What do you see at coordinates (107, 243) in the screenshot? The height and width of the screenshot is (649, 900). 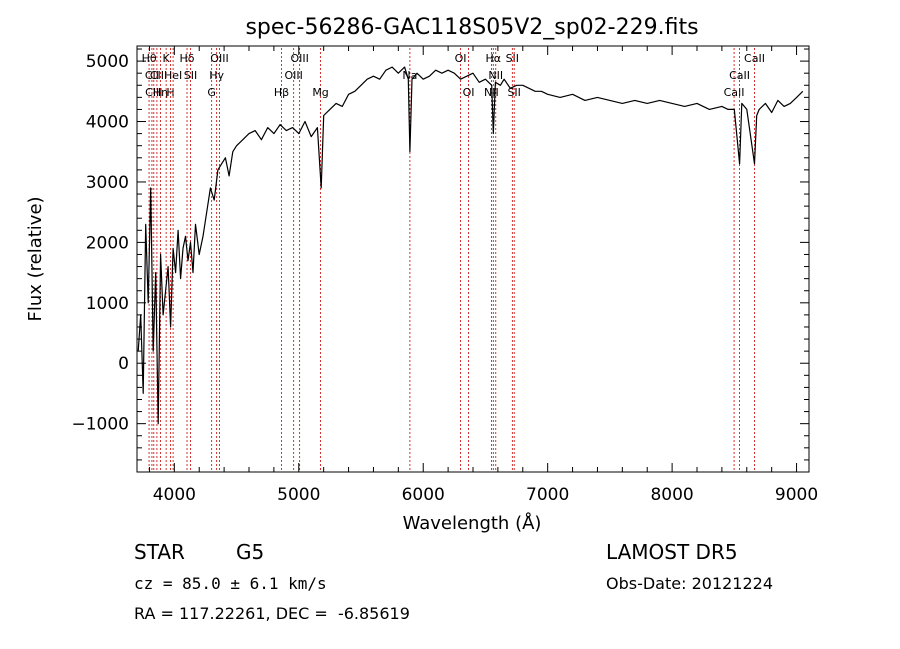 I see `y-tick-label-2000: 2000` at bounding box center [107, 243].